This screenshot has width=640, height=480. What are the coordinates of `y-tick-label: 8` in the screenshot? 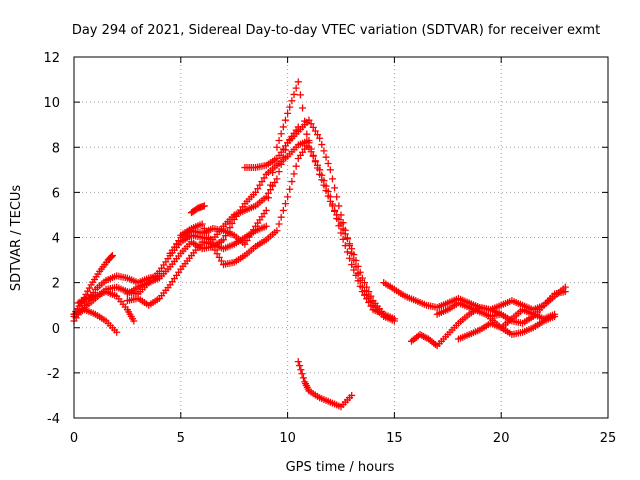 It's located at (56, 148).